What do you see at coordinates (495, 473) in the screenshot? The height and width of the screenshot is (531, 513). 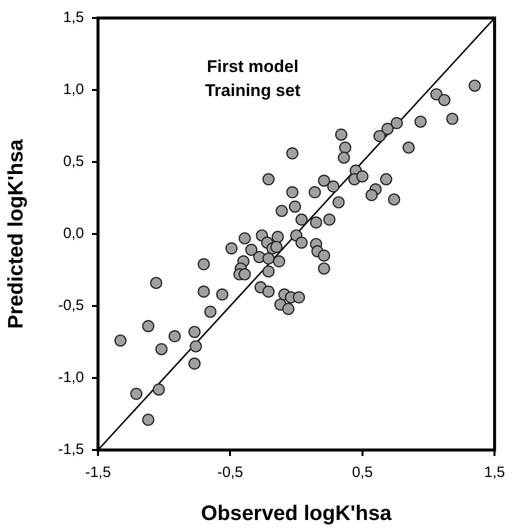 I see `x-tick-label: 1,5` at bounding box center [495, 473].